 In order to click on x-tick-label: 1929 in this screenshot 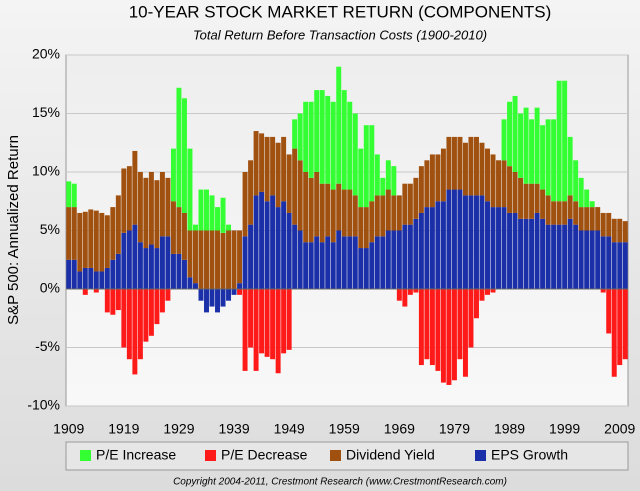, I will do `click(178, 429)`.